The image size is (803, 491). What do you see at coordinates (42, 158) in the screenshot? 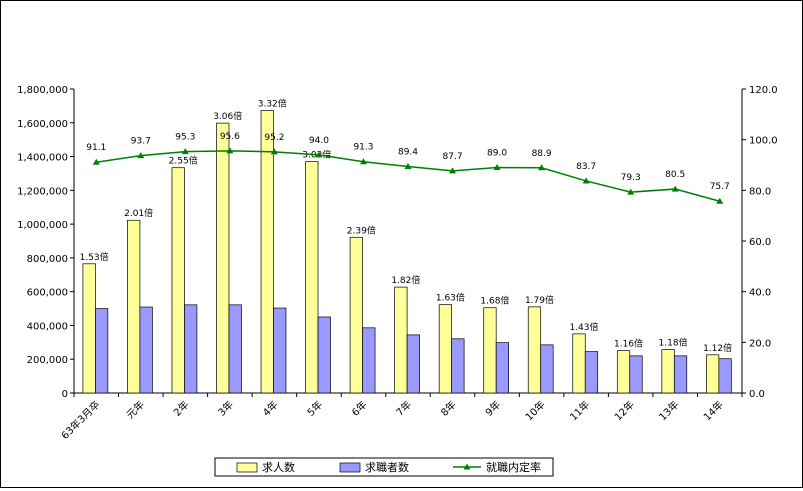
I see `left-tick-label: 1,400,000` at bounding box center [42, 158].